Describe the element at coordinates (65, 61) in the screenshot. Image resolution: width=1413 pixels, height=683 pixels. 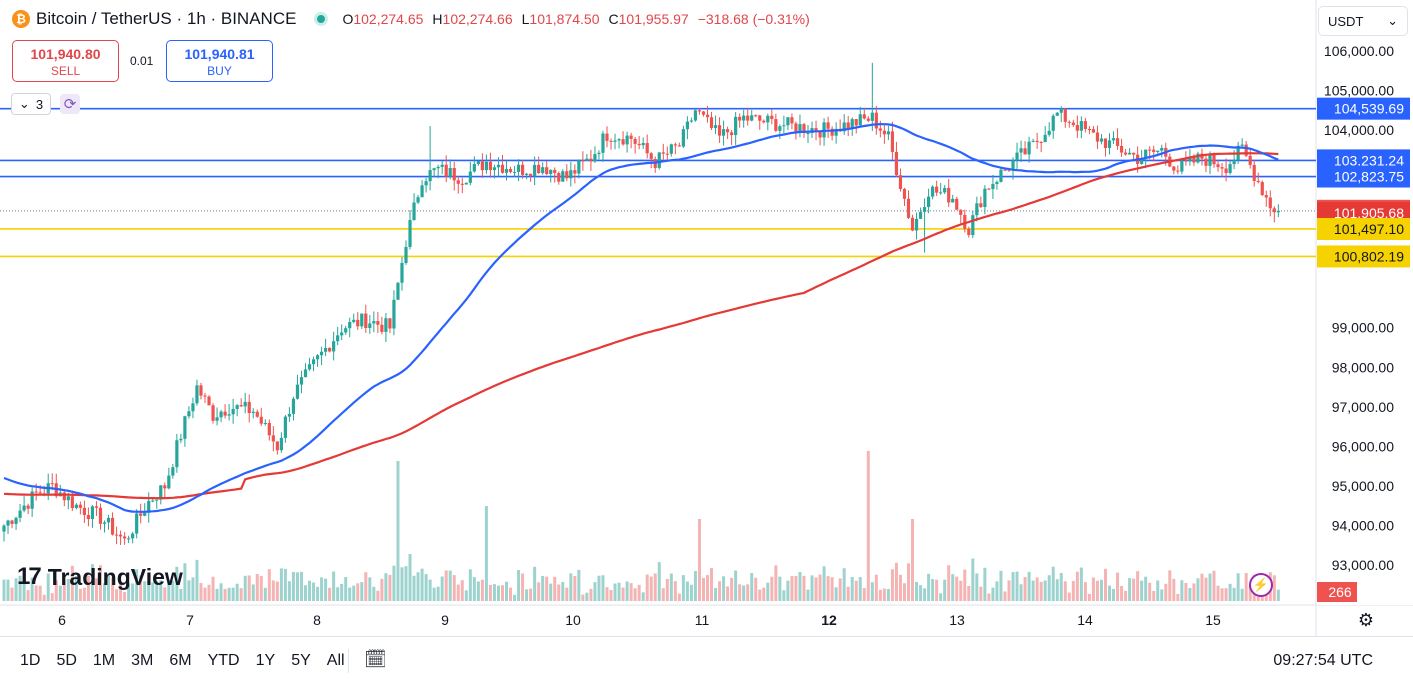
I see `sell-button: 101,940.80 SELL` at that location.